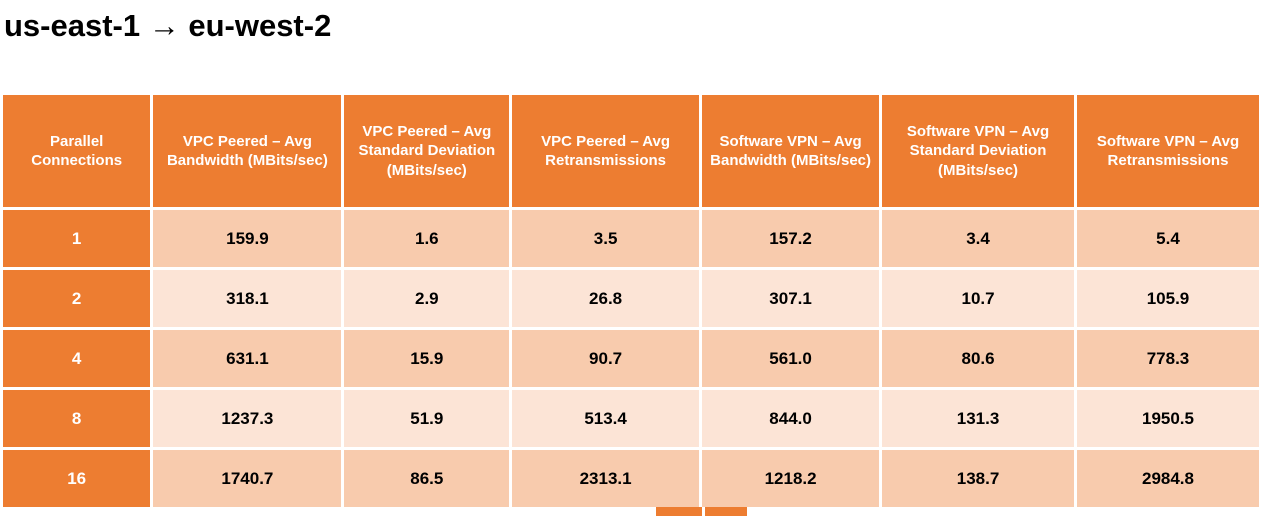 The image size is (1262, 516). Describe the element at coordinates (791, 238) in the screenshot. I see `table-cell: 157.2` at that location.